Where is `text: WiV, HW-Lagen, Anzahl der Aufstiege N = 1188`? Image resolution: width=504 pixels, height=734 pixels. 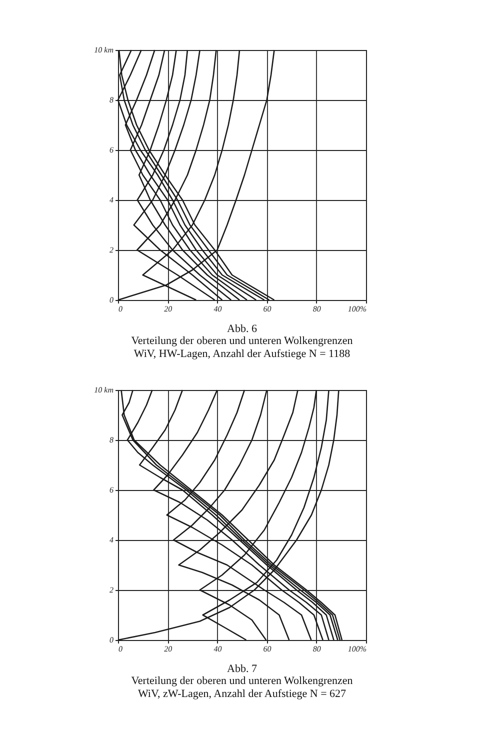
text: WiV, HW-Lagen, Anzahl der Aufstiege N = 1188 is located at coordinates (242, 354).